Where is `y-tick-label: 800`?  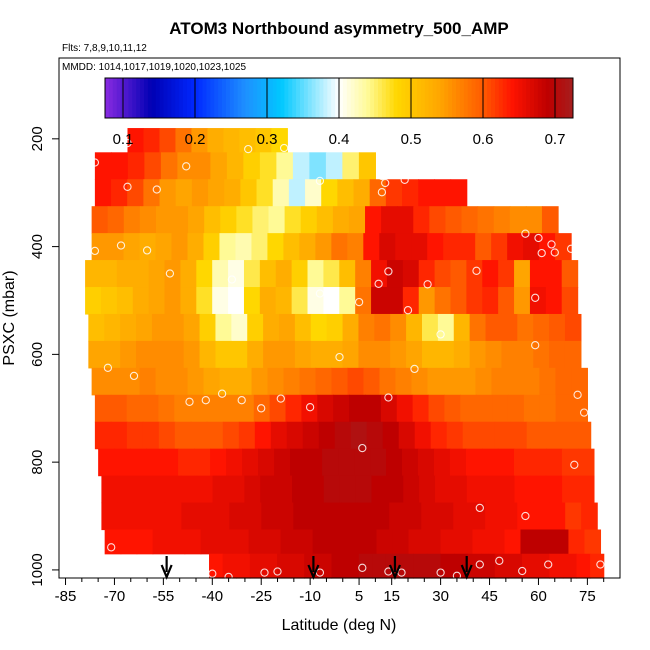 y-tick-label: 800 is located at coordinates (37, 462).